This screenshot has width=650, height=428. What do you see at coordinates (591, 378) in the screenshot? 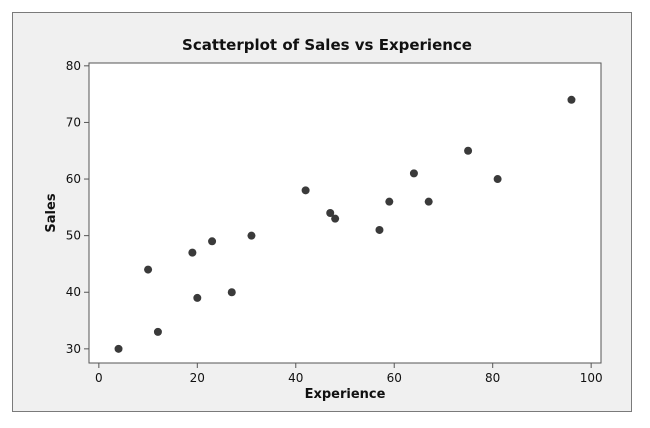
I see `x-tick-label: 100` at bounding box center [591, 378].